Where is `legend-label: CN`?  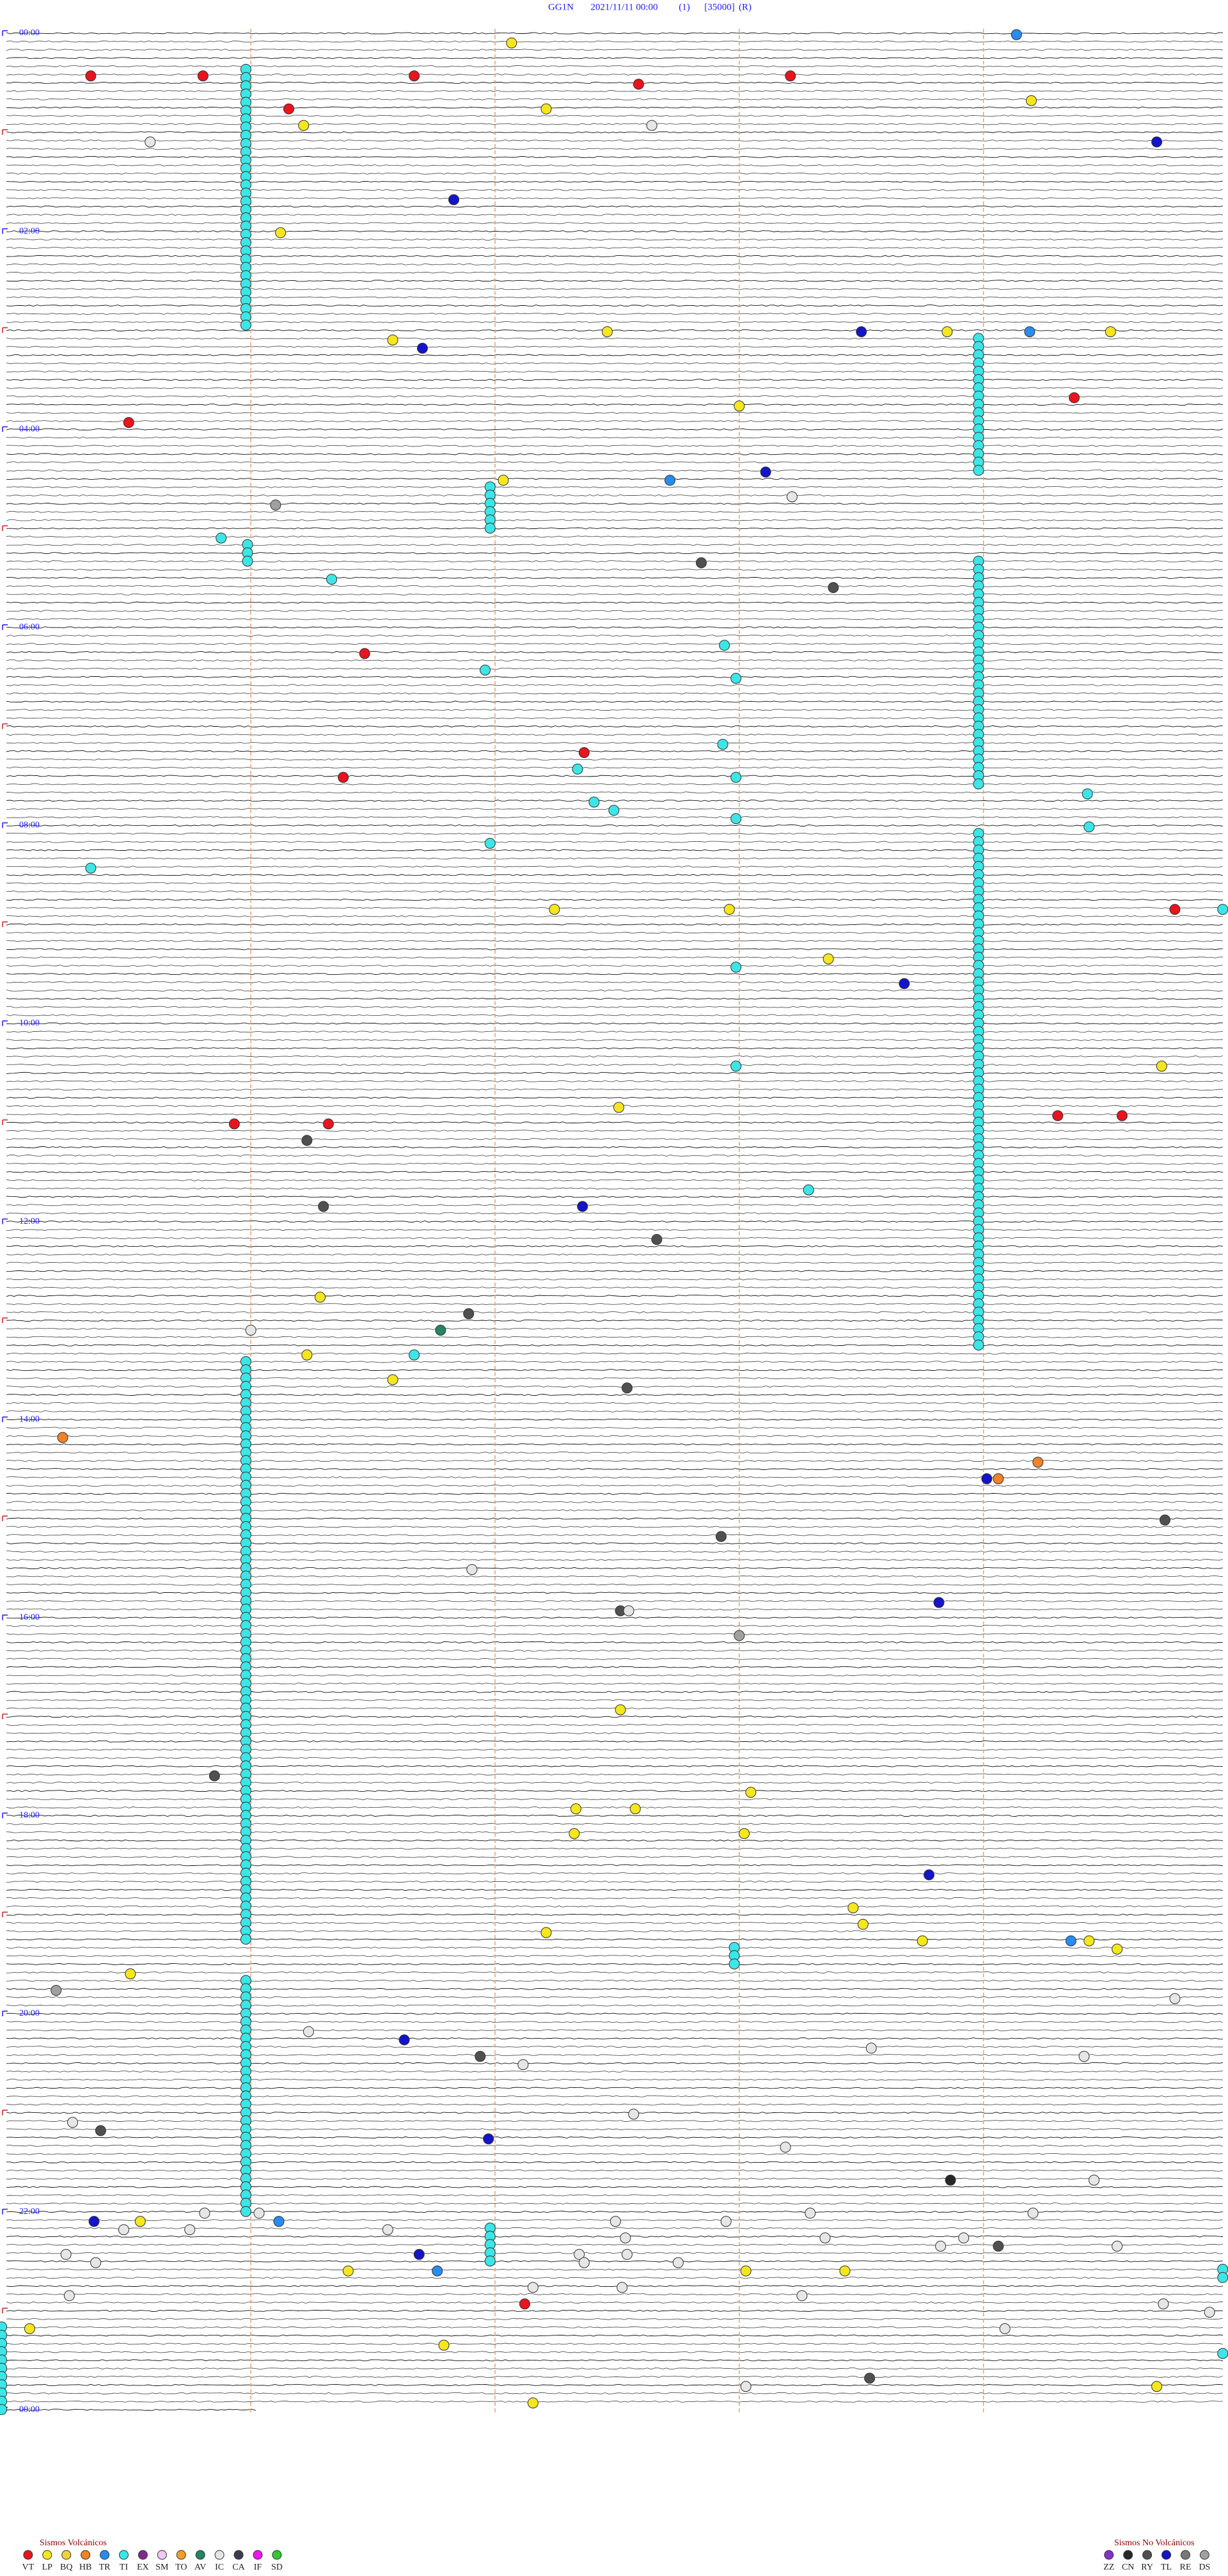
legend-label: CN is located at coordinates (1128, 2567).